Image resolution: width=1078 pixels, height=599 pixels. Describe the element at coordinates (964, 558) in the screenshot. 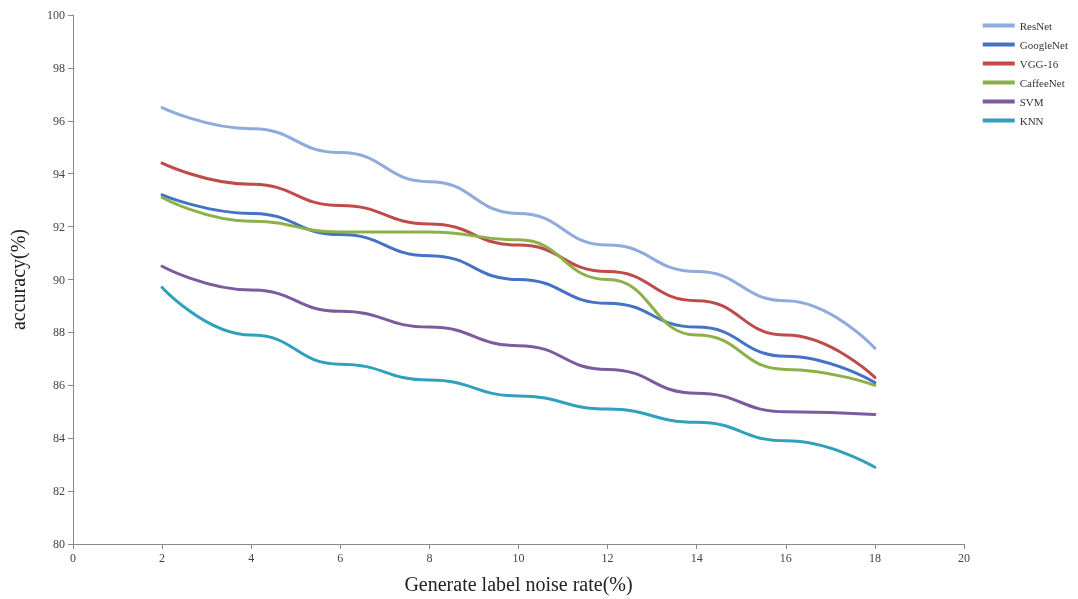

I see `x-tick-label: 20` at that location.